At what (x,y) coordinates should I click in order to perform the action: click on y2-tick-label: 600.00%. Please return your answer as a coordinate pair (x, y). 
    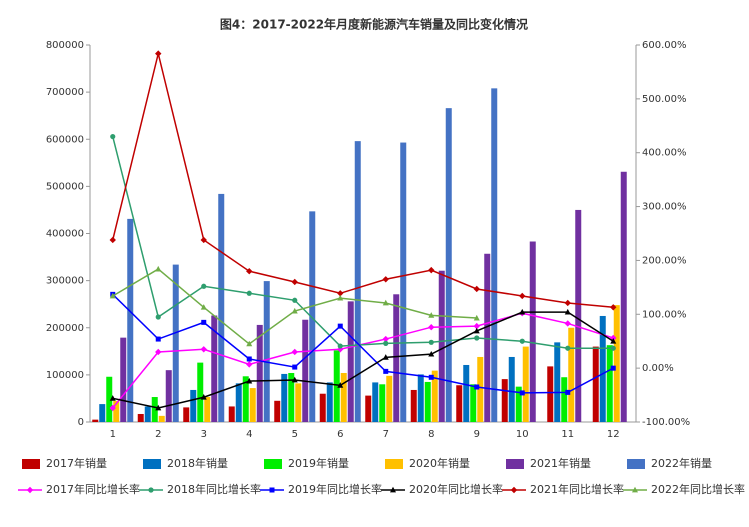
    Looking at the image, I should click on (664, 45).